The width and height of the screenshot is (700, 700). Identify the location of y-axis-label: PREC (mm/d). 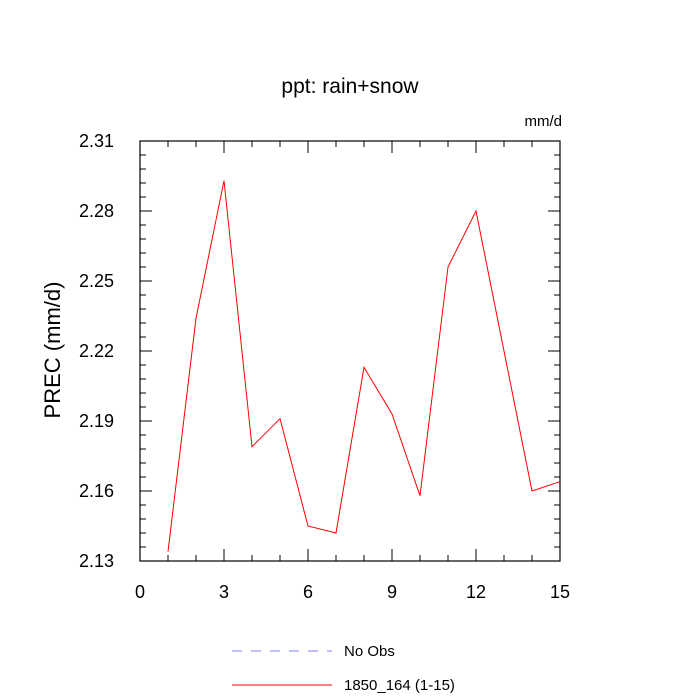
(52, 350).